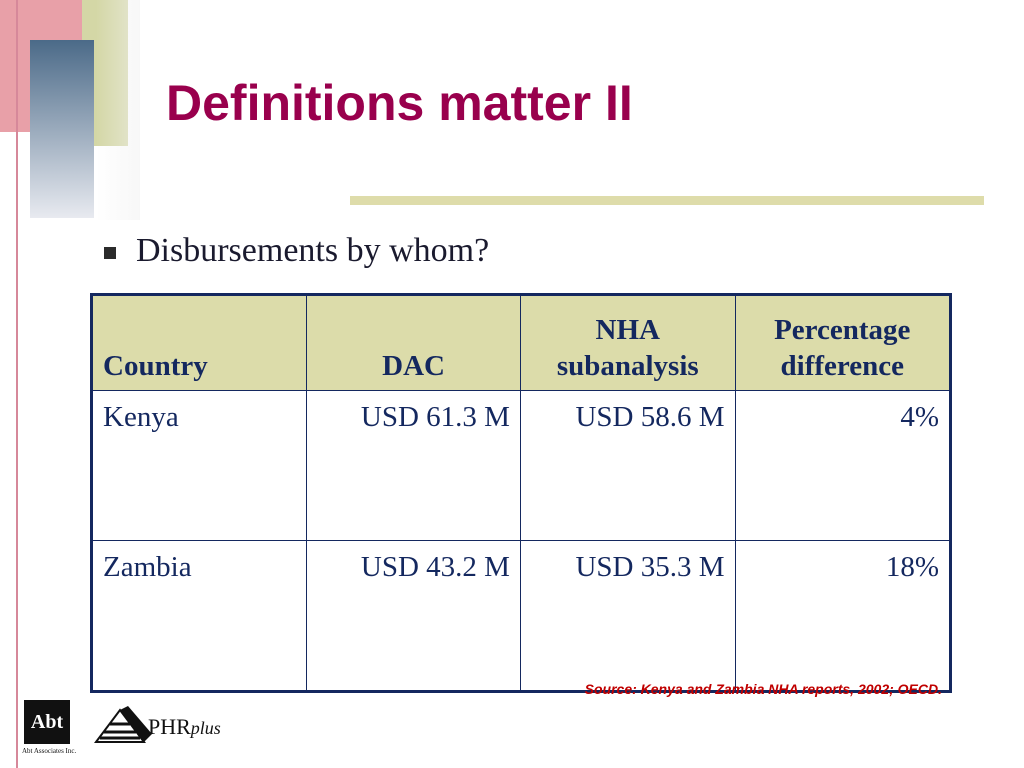  What do you see at coordinates (842, 465) in the screenshot?
I see `cell-difference: 4%` at bounding box center [842, 465].